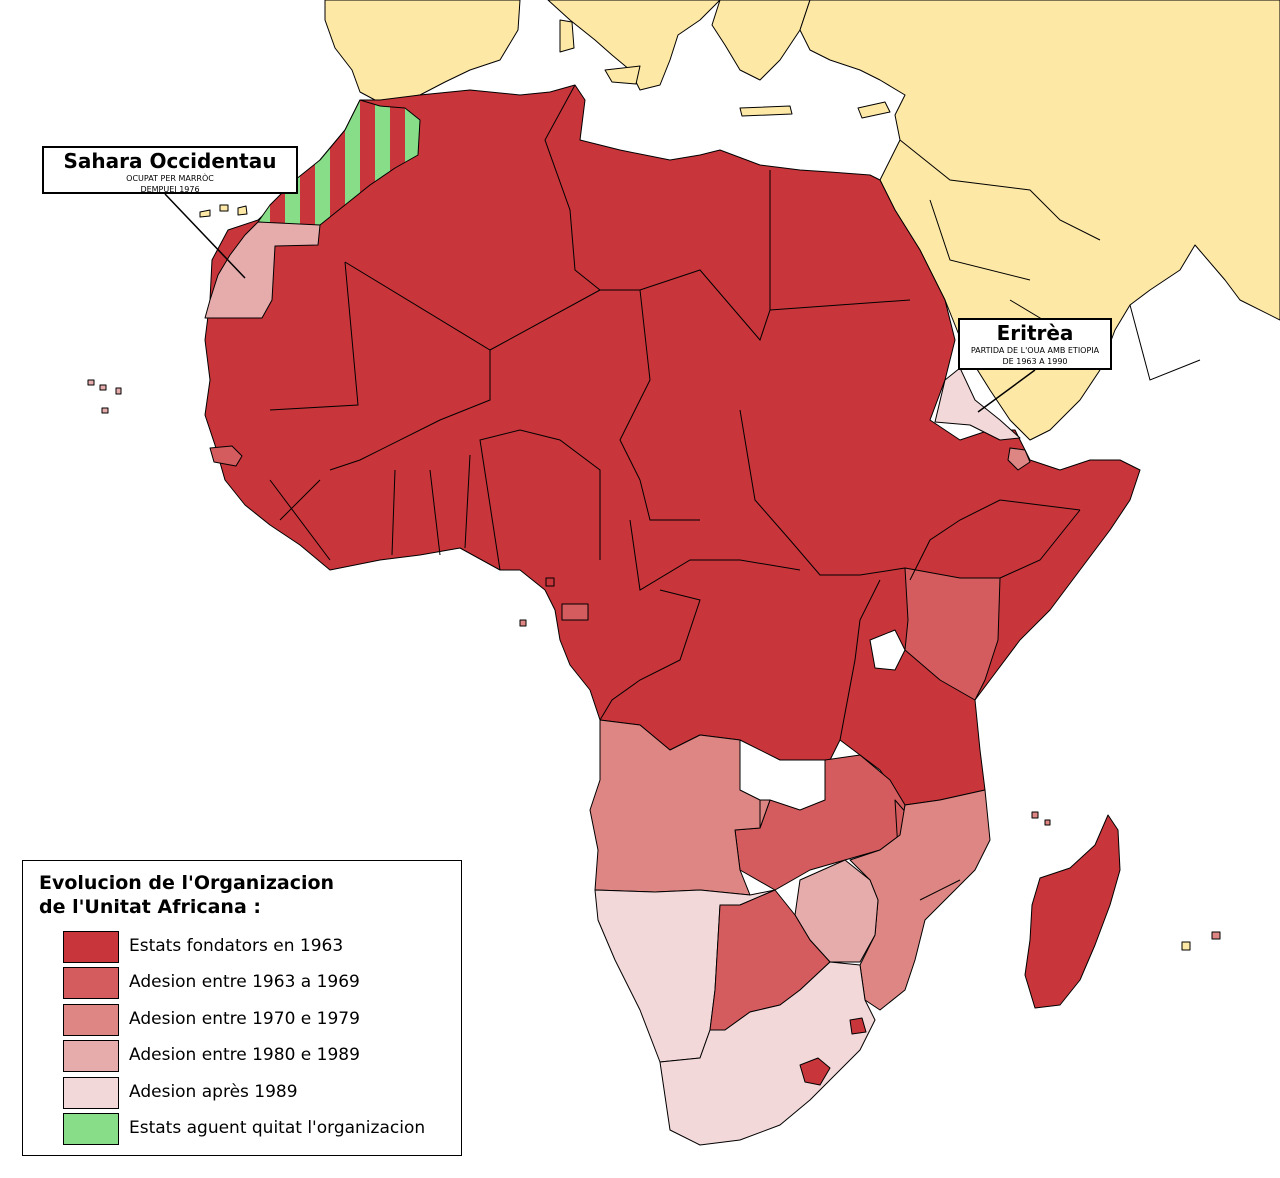 The width and height of the screenshot is (1280, 1178). I want to click on angola-region, so click(680, 807).